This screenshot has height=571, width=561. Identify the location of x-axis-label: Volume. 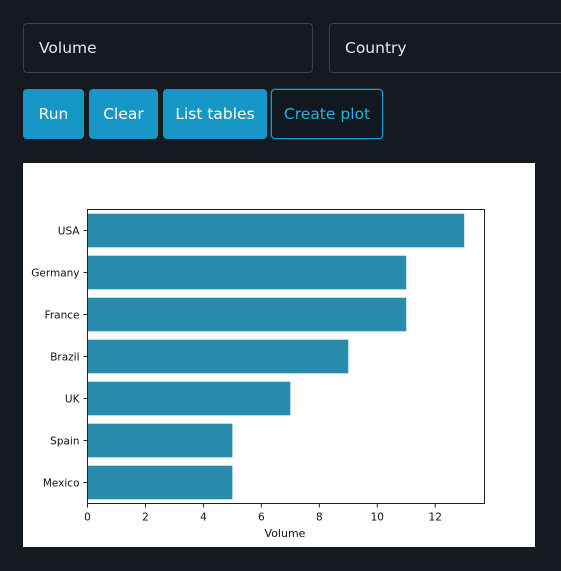
(285, 533).